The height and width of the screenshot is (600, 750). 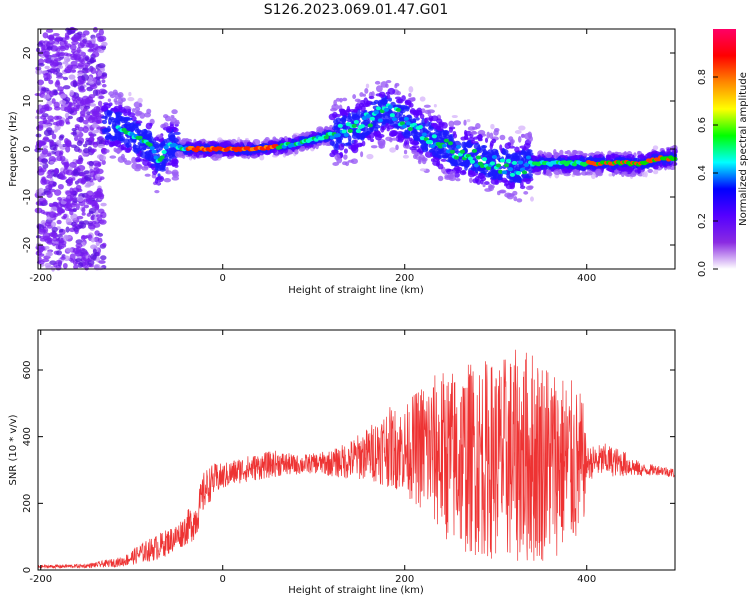 I want to click on spectrogram-xtick-label: -200, so click(x=40, y=278).